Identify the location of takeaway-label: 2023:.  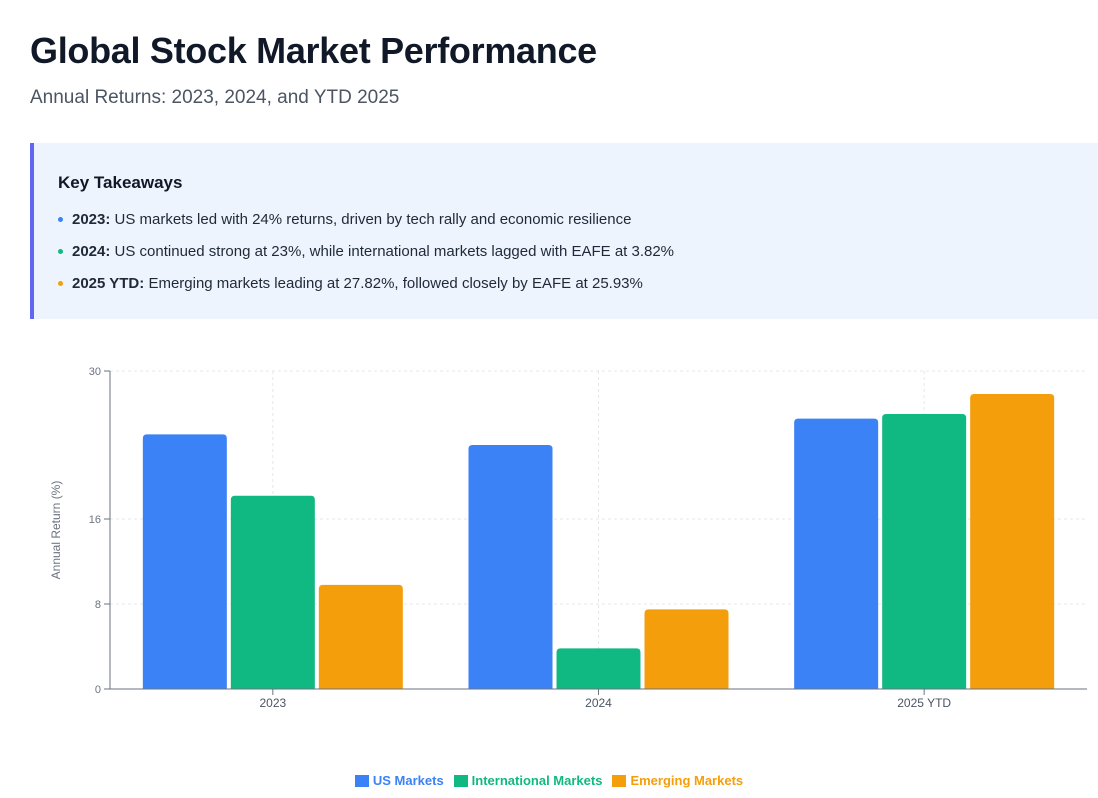
(91, 219).